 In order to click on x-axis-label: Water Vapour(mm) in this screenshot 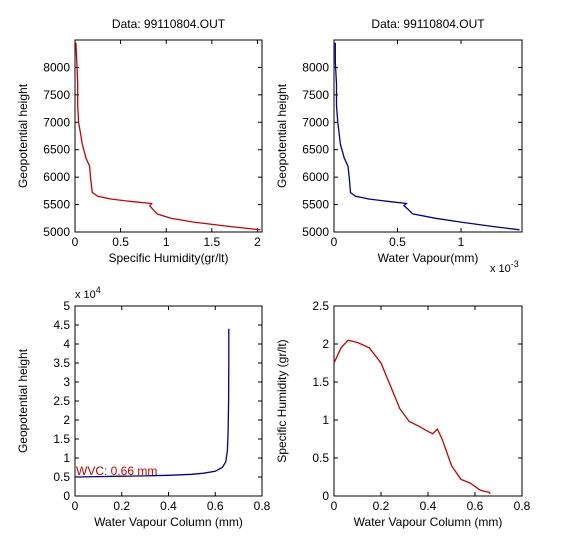, I will do `click(428, 258)`.